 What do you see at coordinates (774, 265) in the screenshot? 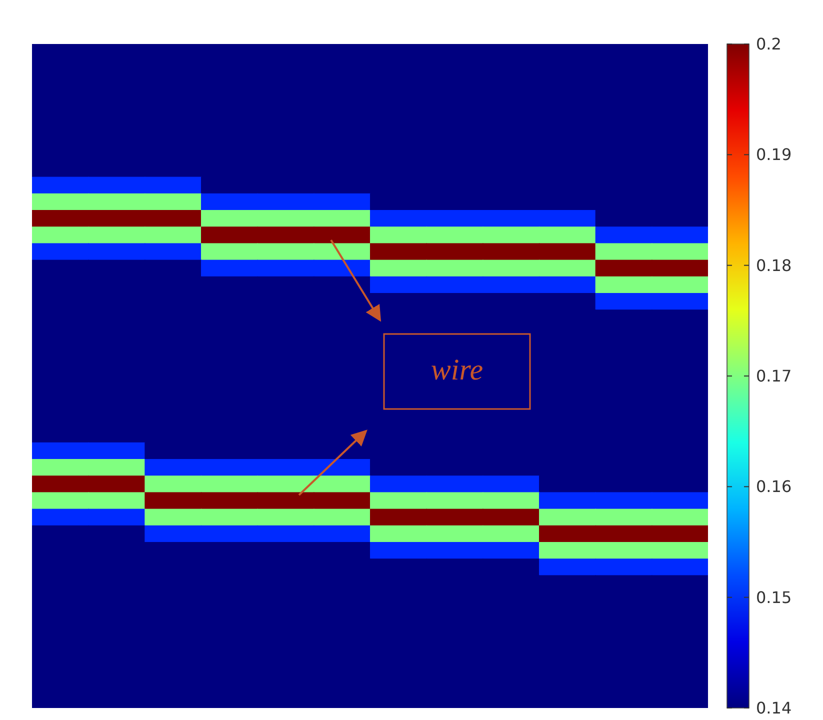
I see `color-bar-label: 0.18` at bounding box center [774, 265].